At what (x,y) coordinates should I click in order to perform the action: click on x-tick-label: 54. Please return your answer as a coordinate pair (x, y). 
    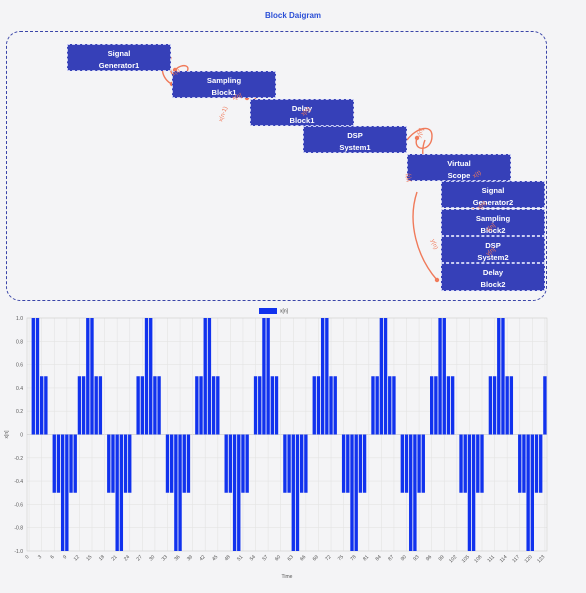
    Looking at the image, I should click on (253, 558).